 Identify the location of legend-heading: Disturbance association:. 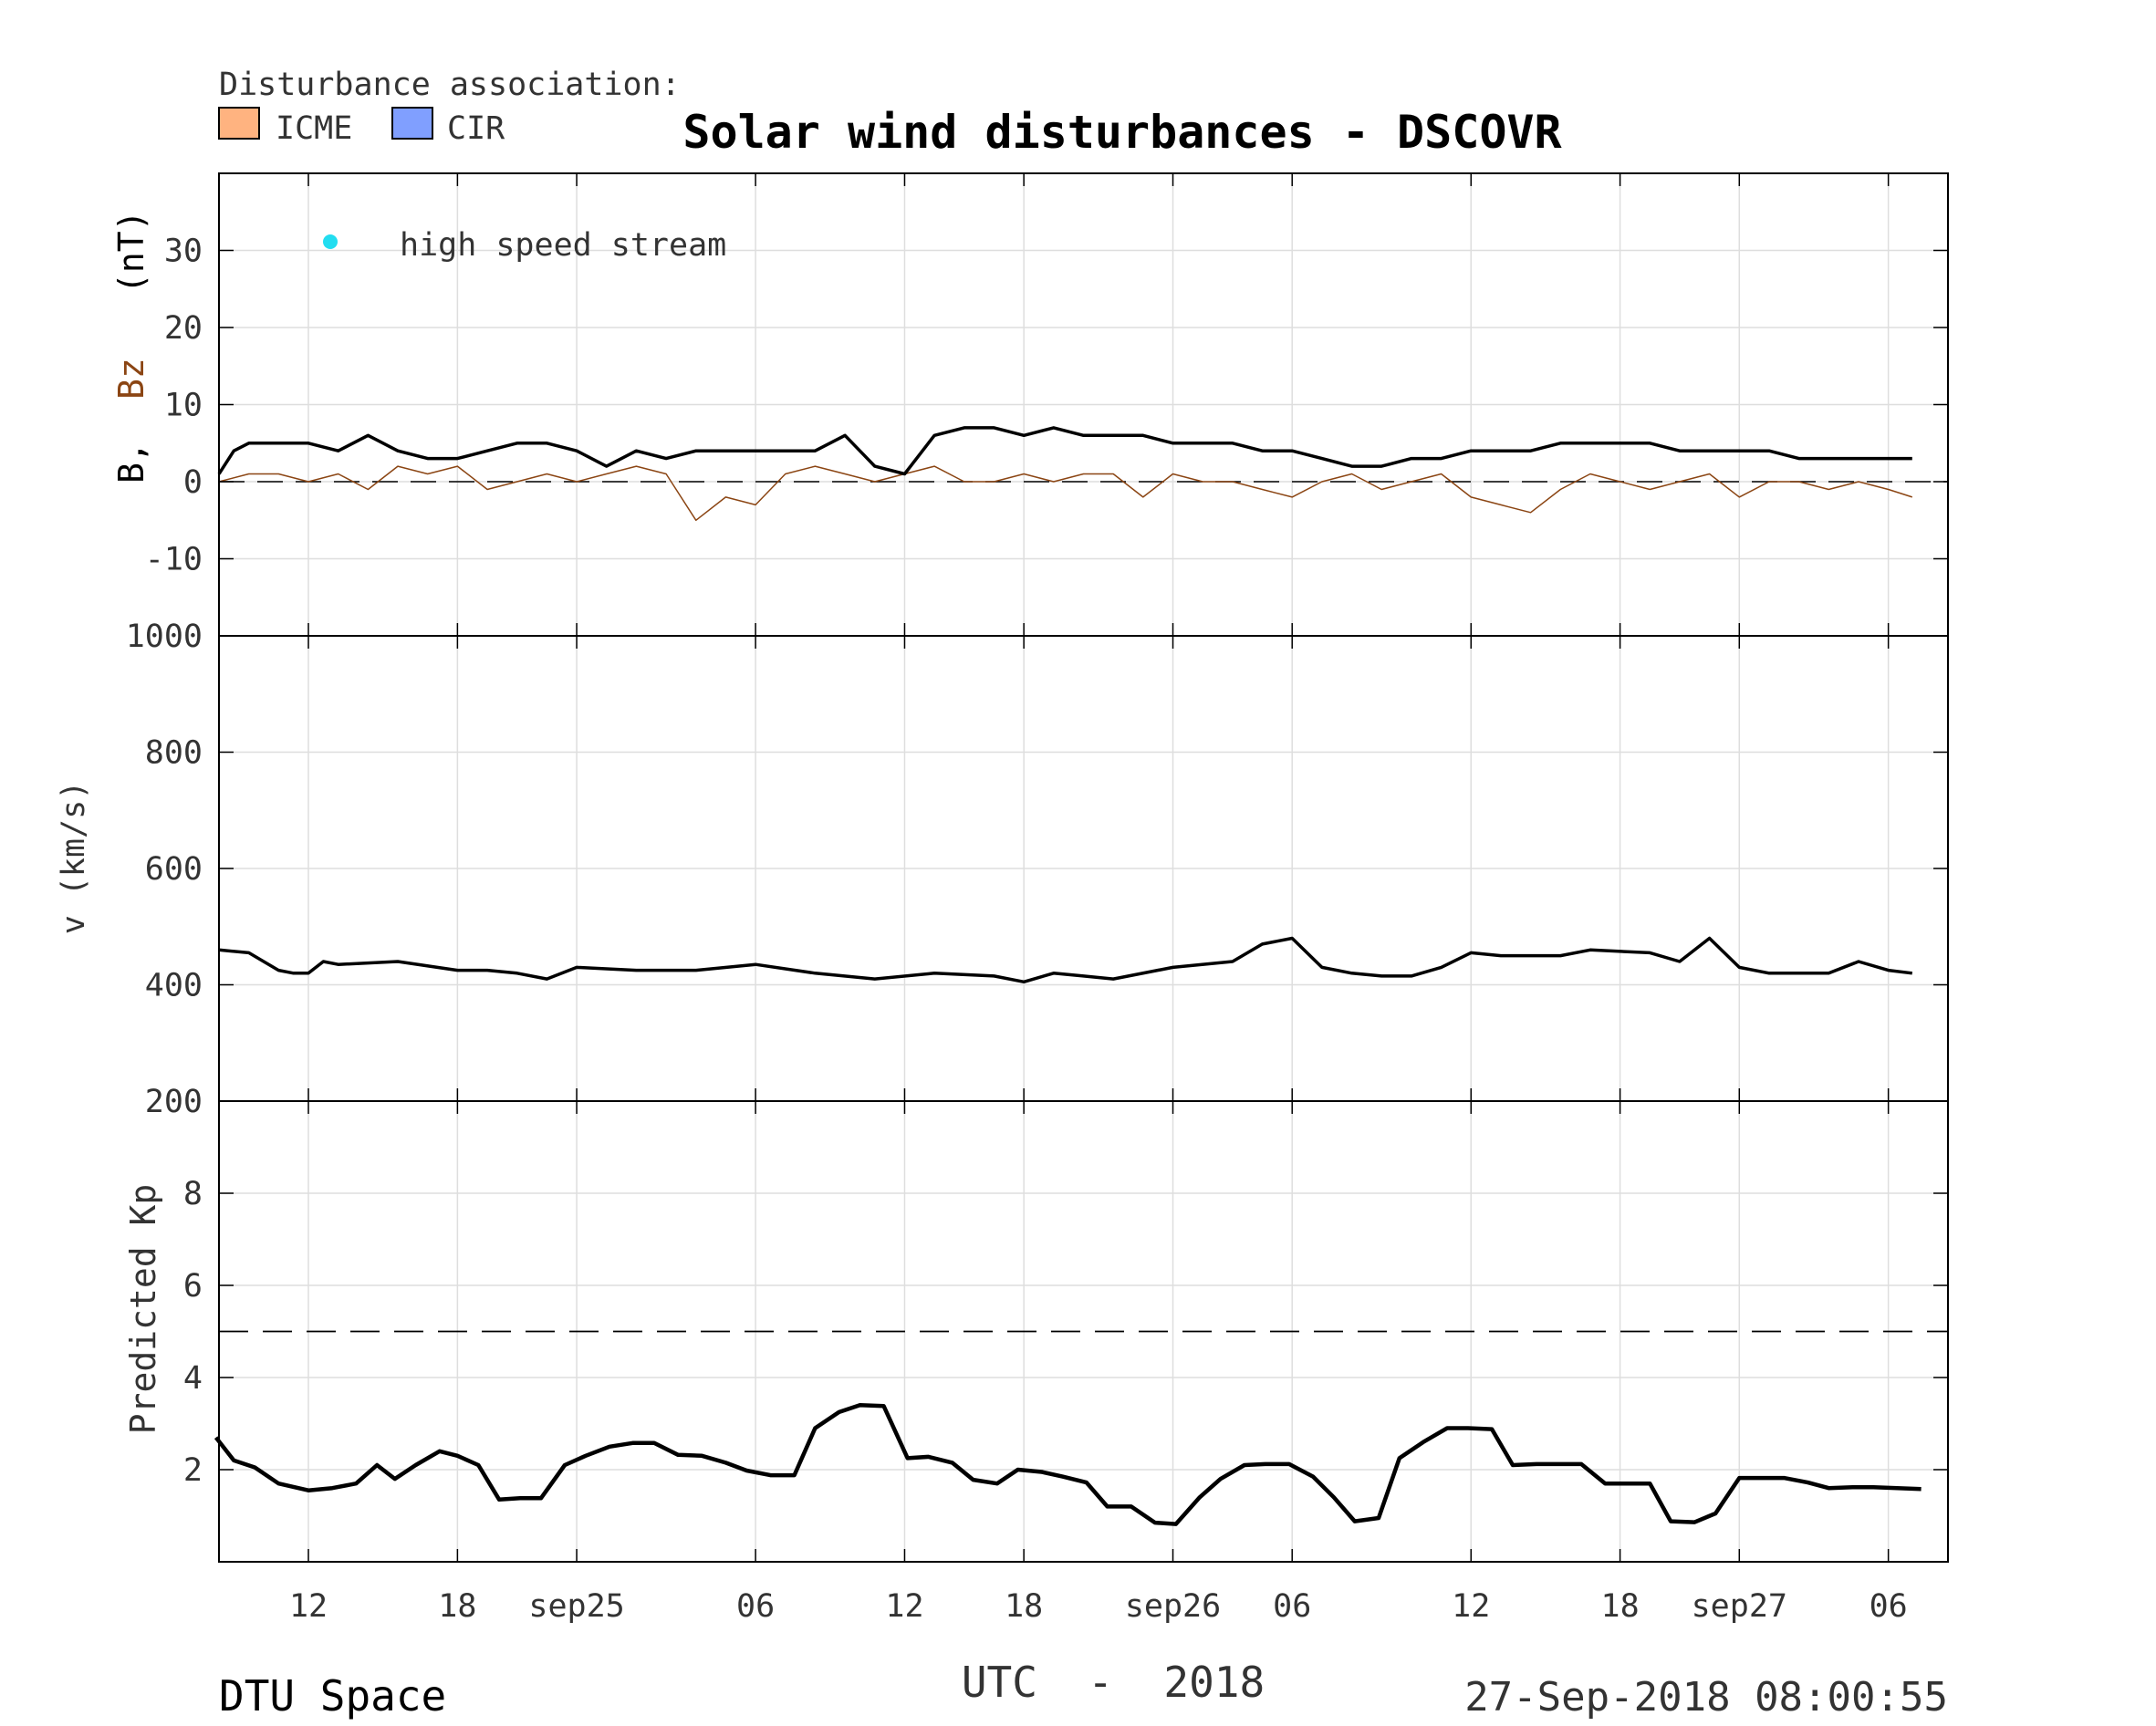
(450, 85).